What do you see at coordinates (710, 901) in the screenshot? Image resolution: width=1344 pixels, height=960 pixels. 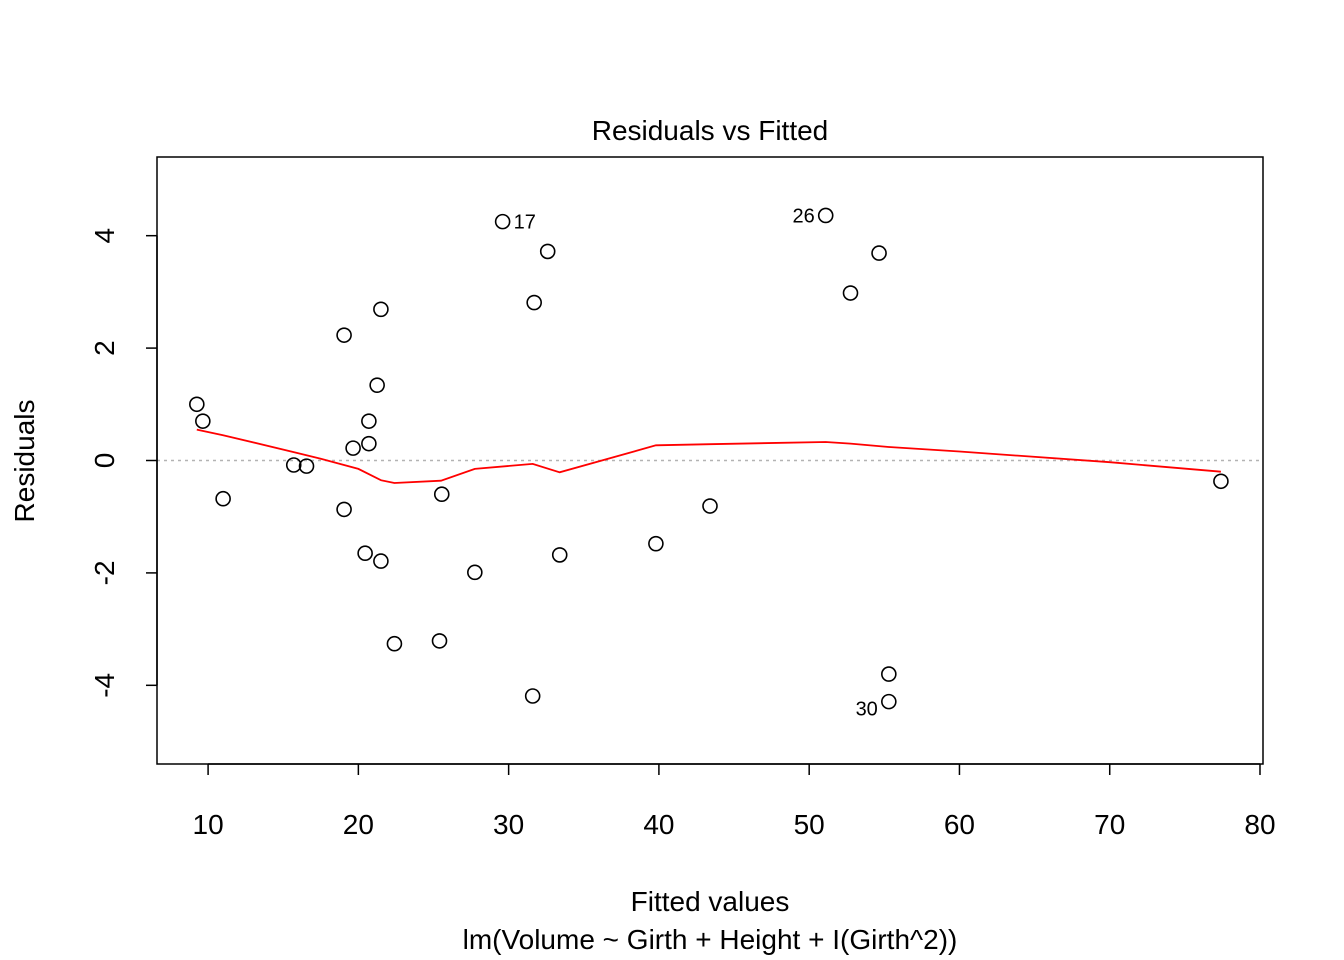 I see `x-axis-label: Fitted values` at bounding box center [710, 901].